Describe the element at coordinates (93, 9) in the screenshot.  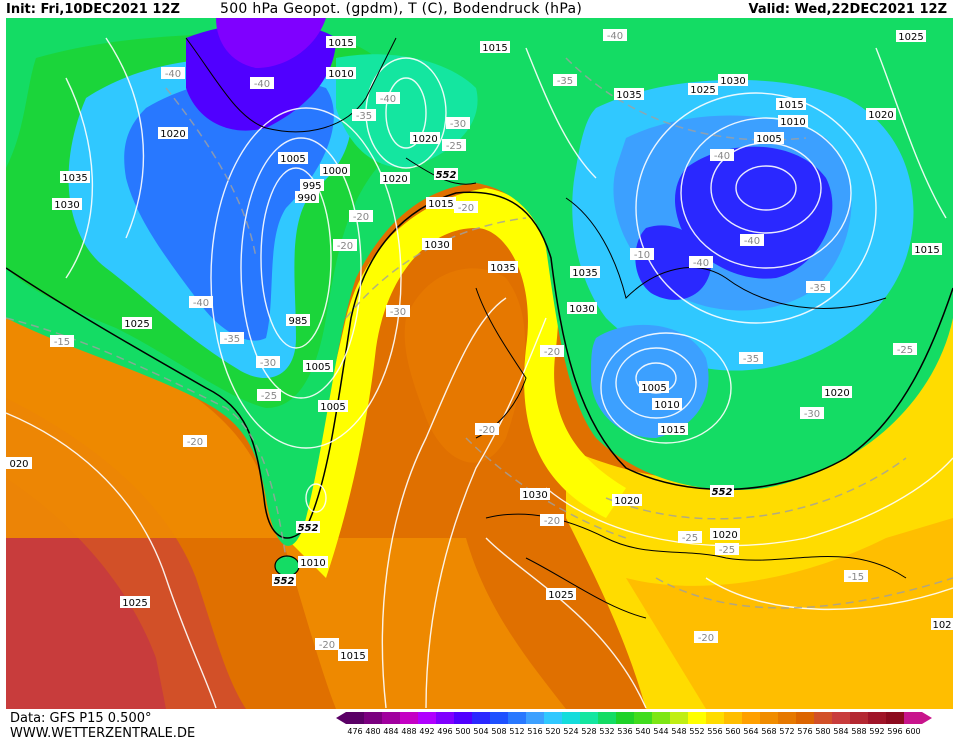
I see `init-time: Init: Fri,10DEC2021 12Z` at that location.